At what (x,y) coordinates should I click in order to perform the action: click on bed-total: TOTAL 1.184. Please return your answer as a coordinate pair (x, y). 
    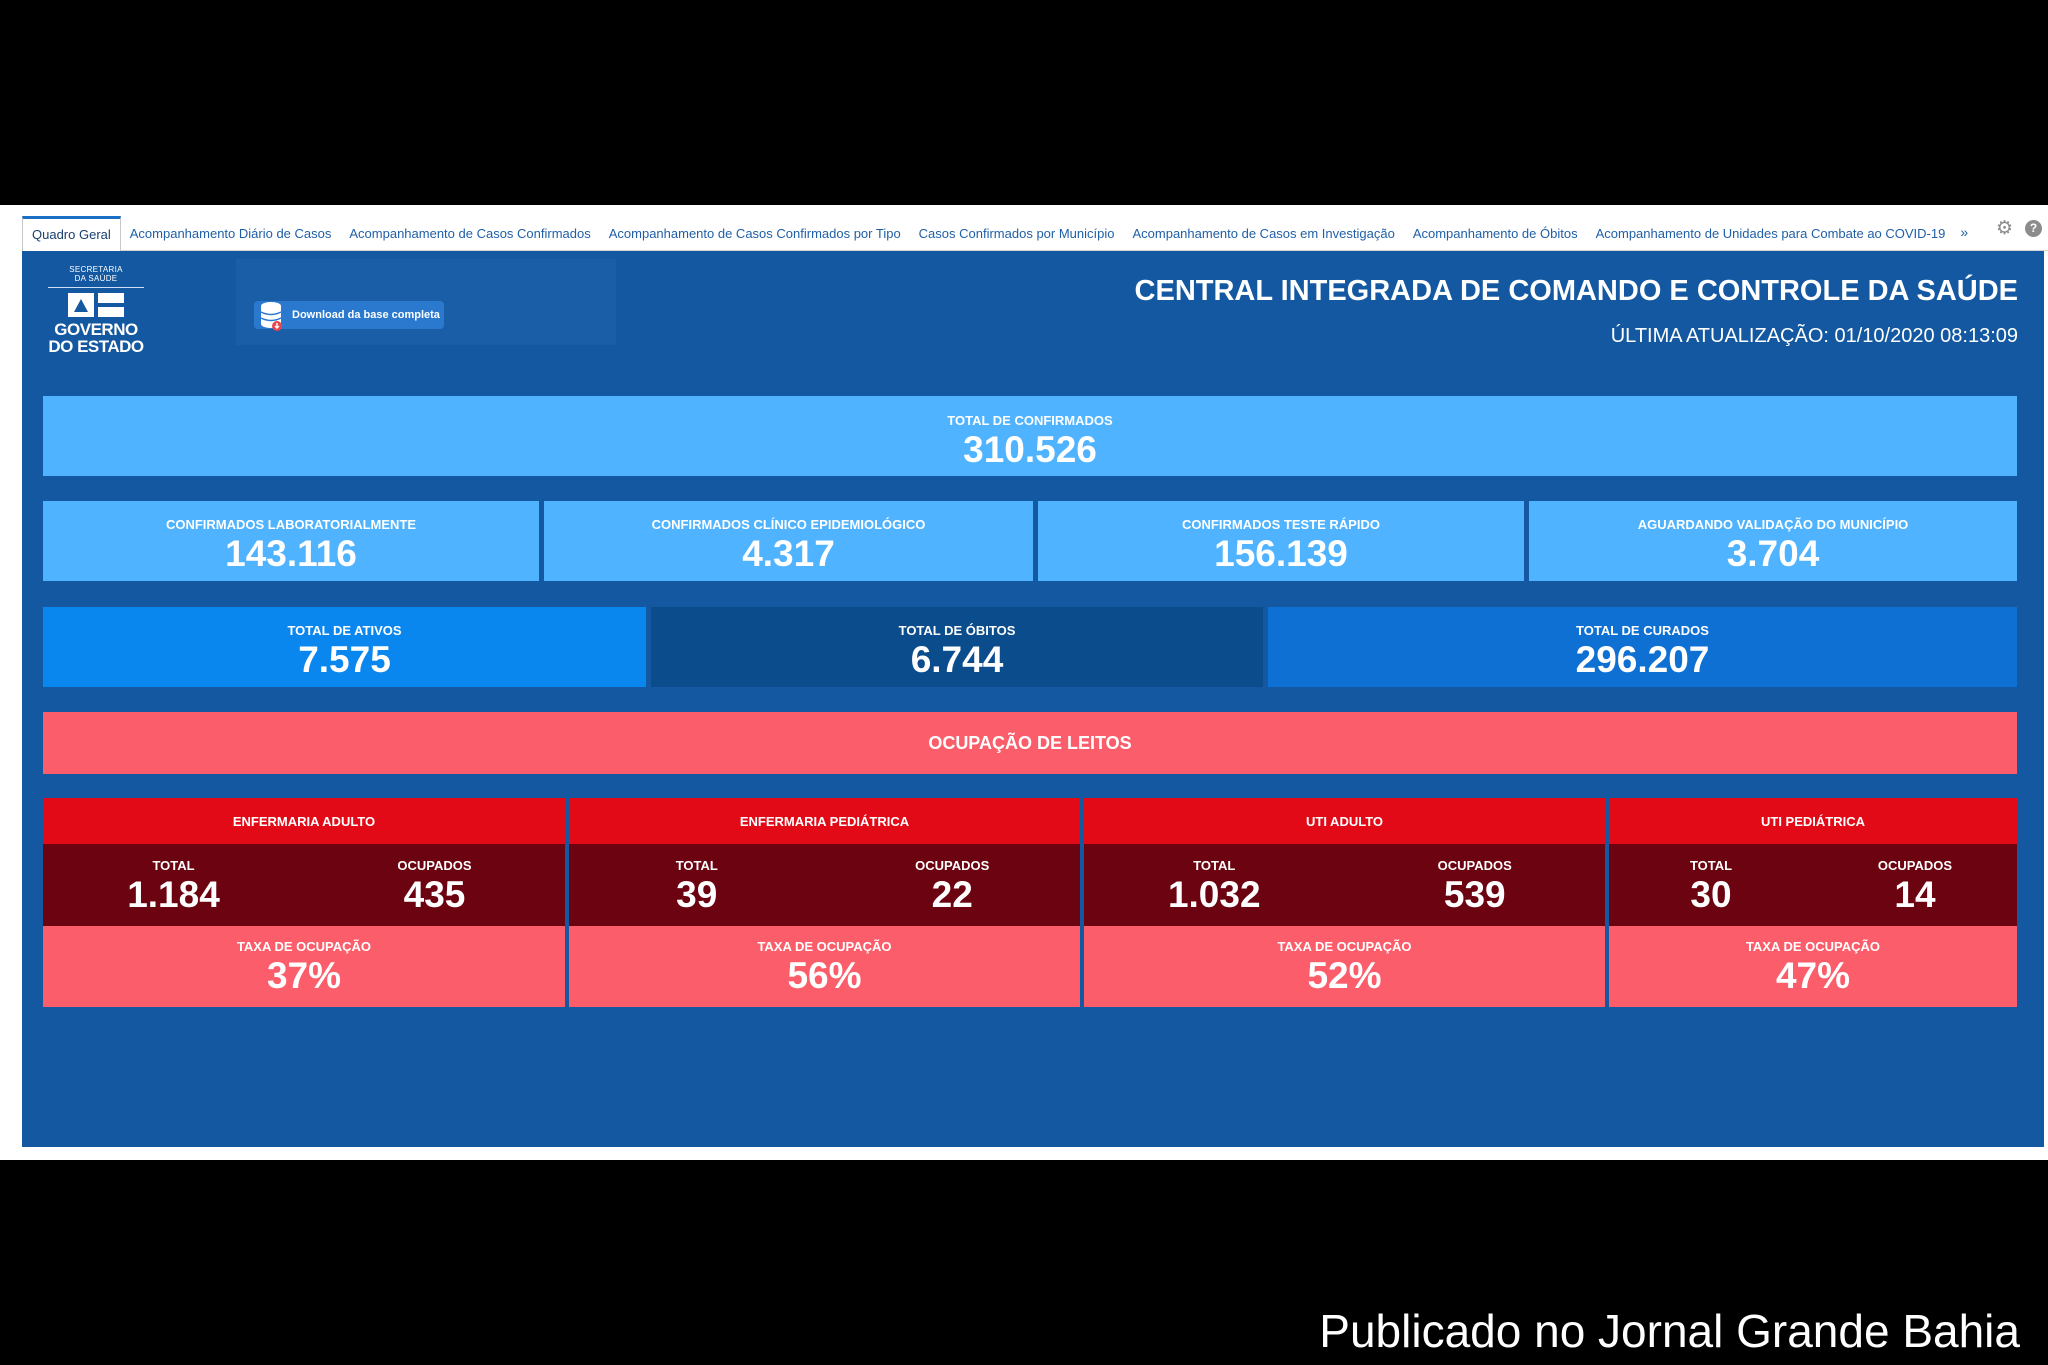
    Looking at the image, I should click on (173, 885).